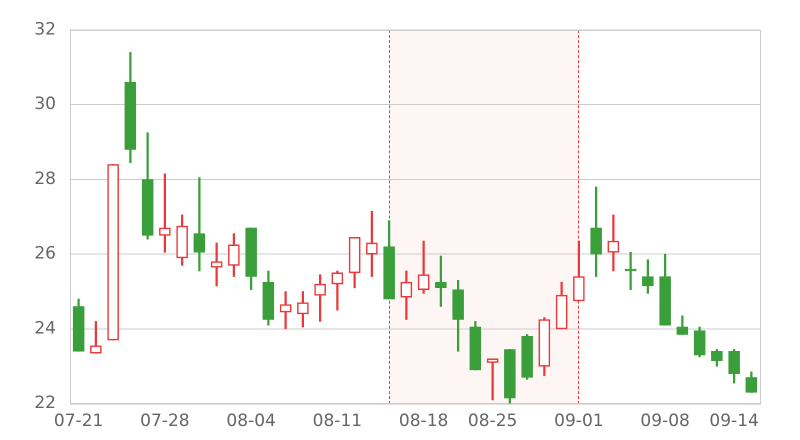  Describe the element at coordinates (45, 178) in the screenshot. I see `y-tick-label: 28` at that location.